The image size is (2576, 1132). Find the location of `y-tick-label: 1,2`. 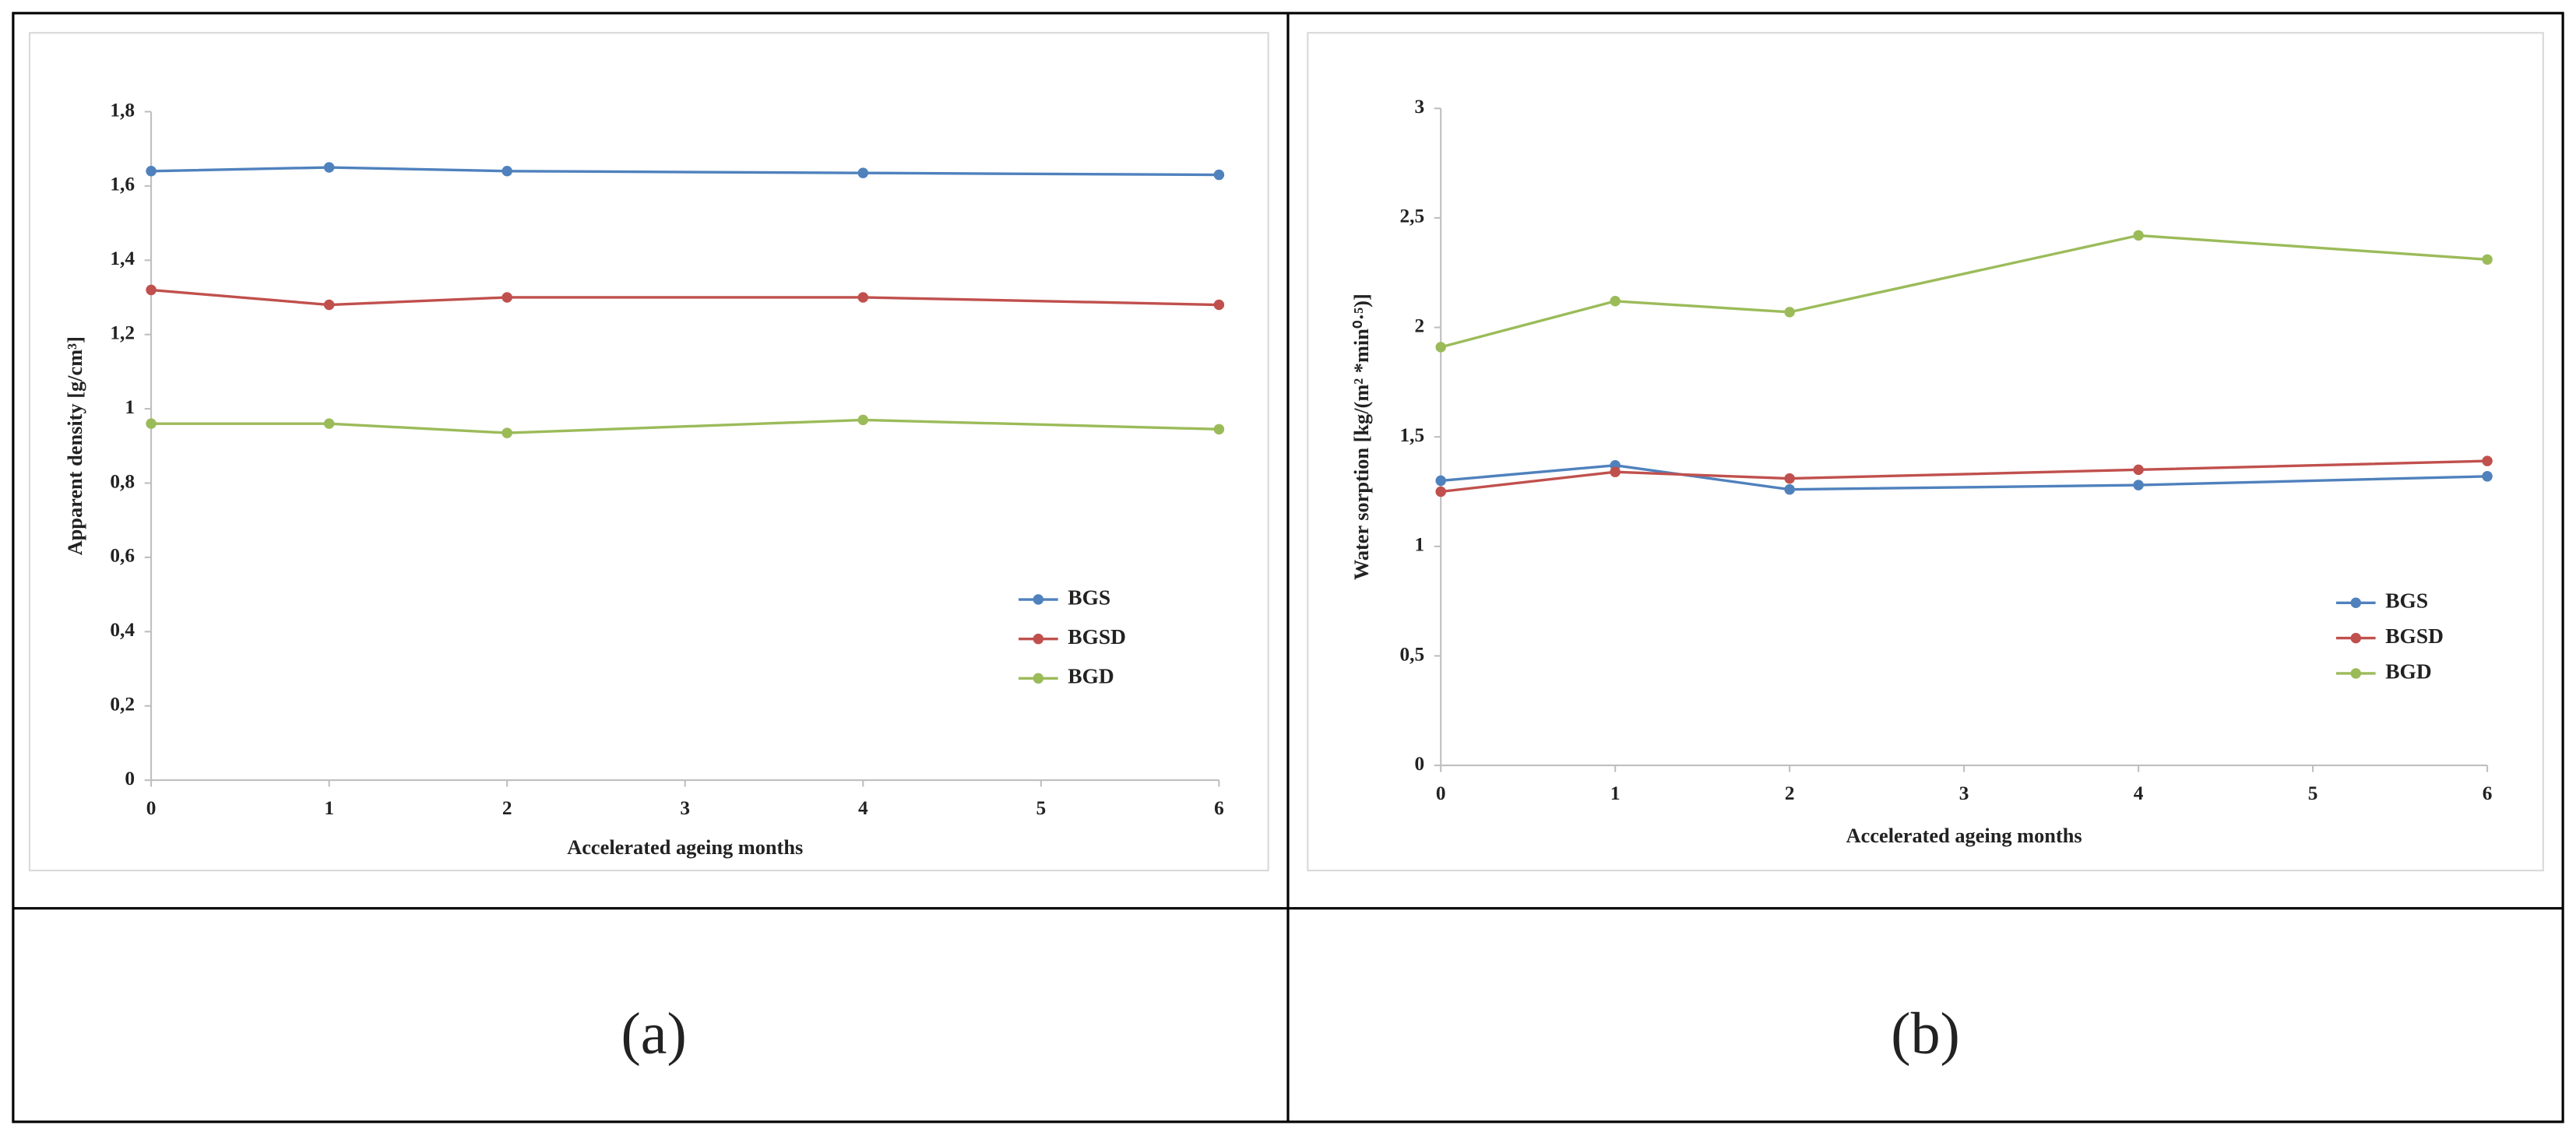

y-tick-label: 1,2 is located at coordinates (122, 332).